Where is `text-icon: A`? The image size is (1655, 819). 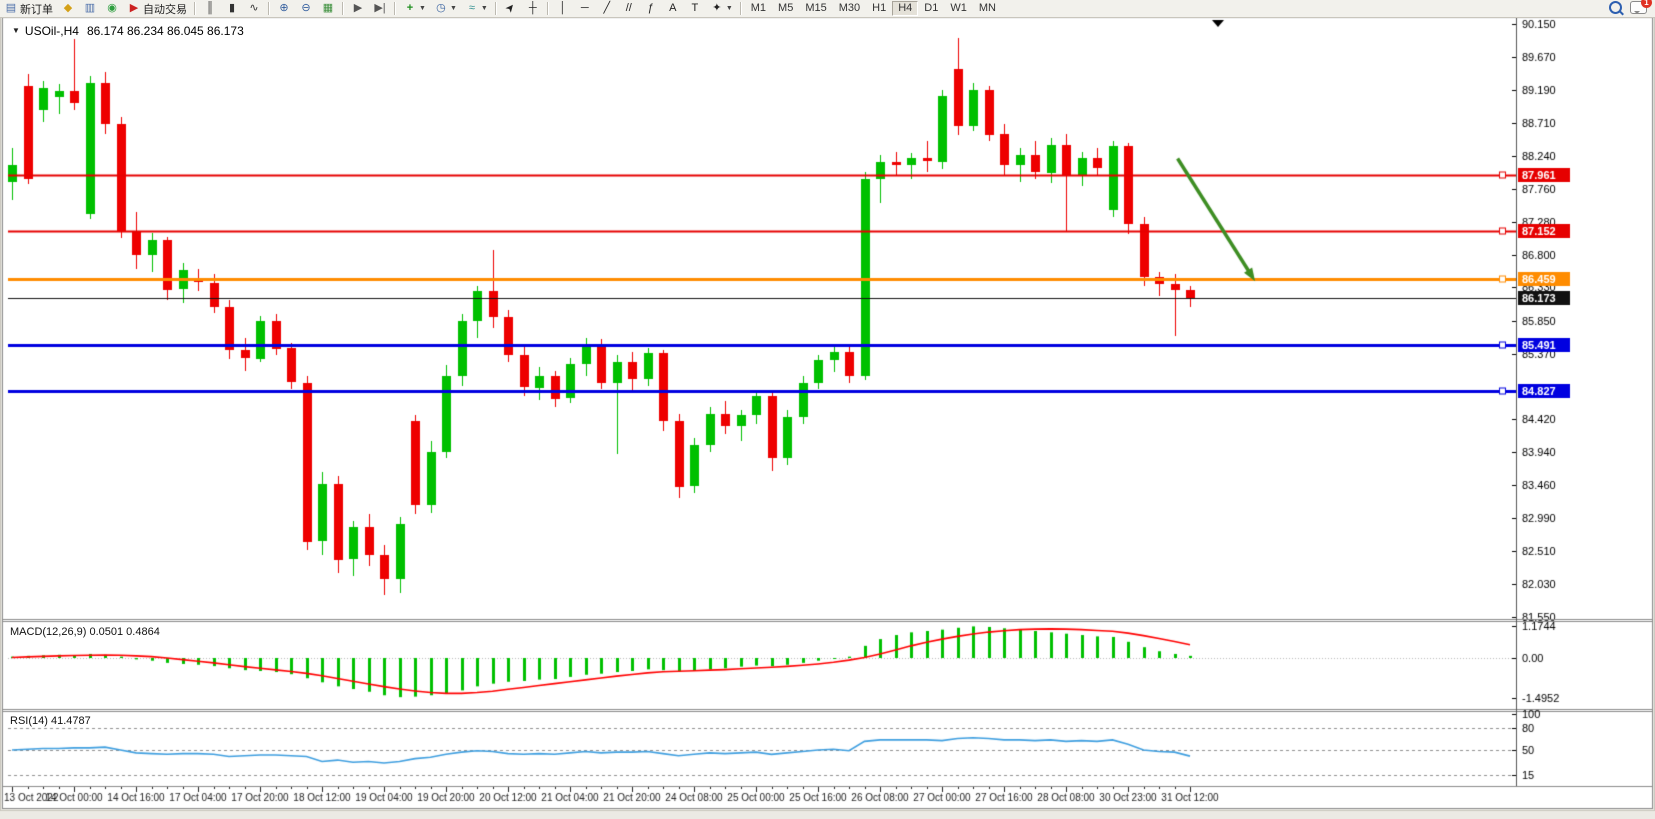
text-icon: A is located at coordinates (673, 8).